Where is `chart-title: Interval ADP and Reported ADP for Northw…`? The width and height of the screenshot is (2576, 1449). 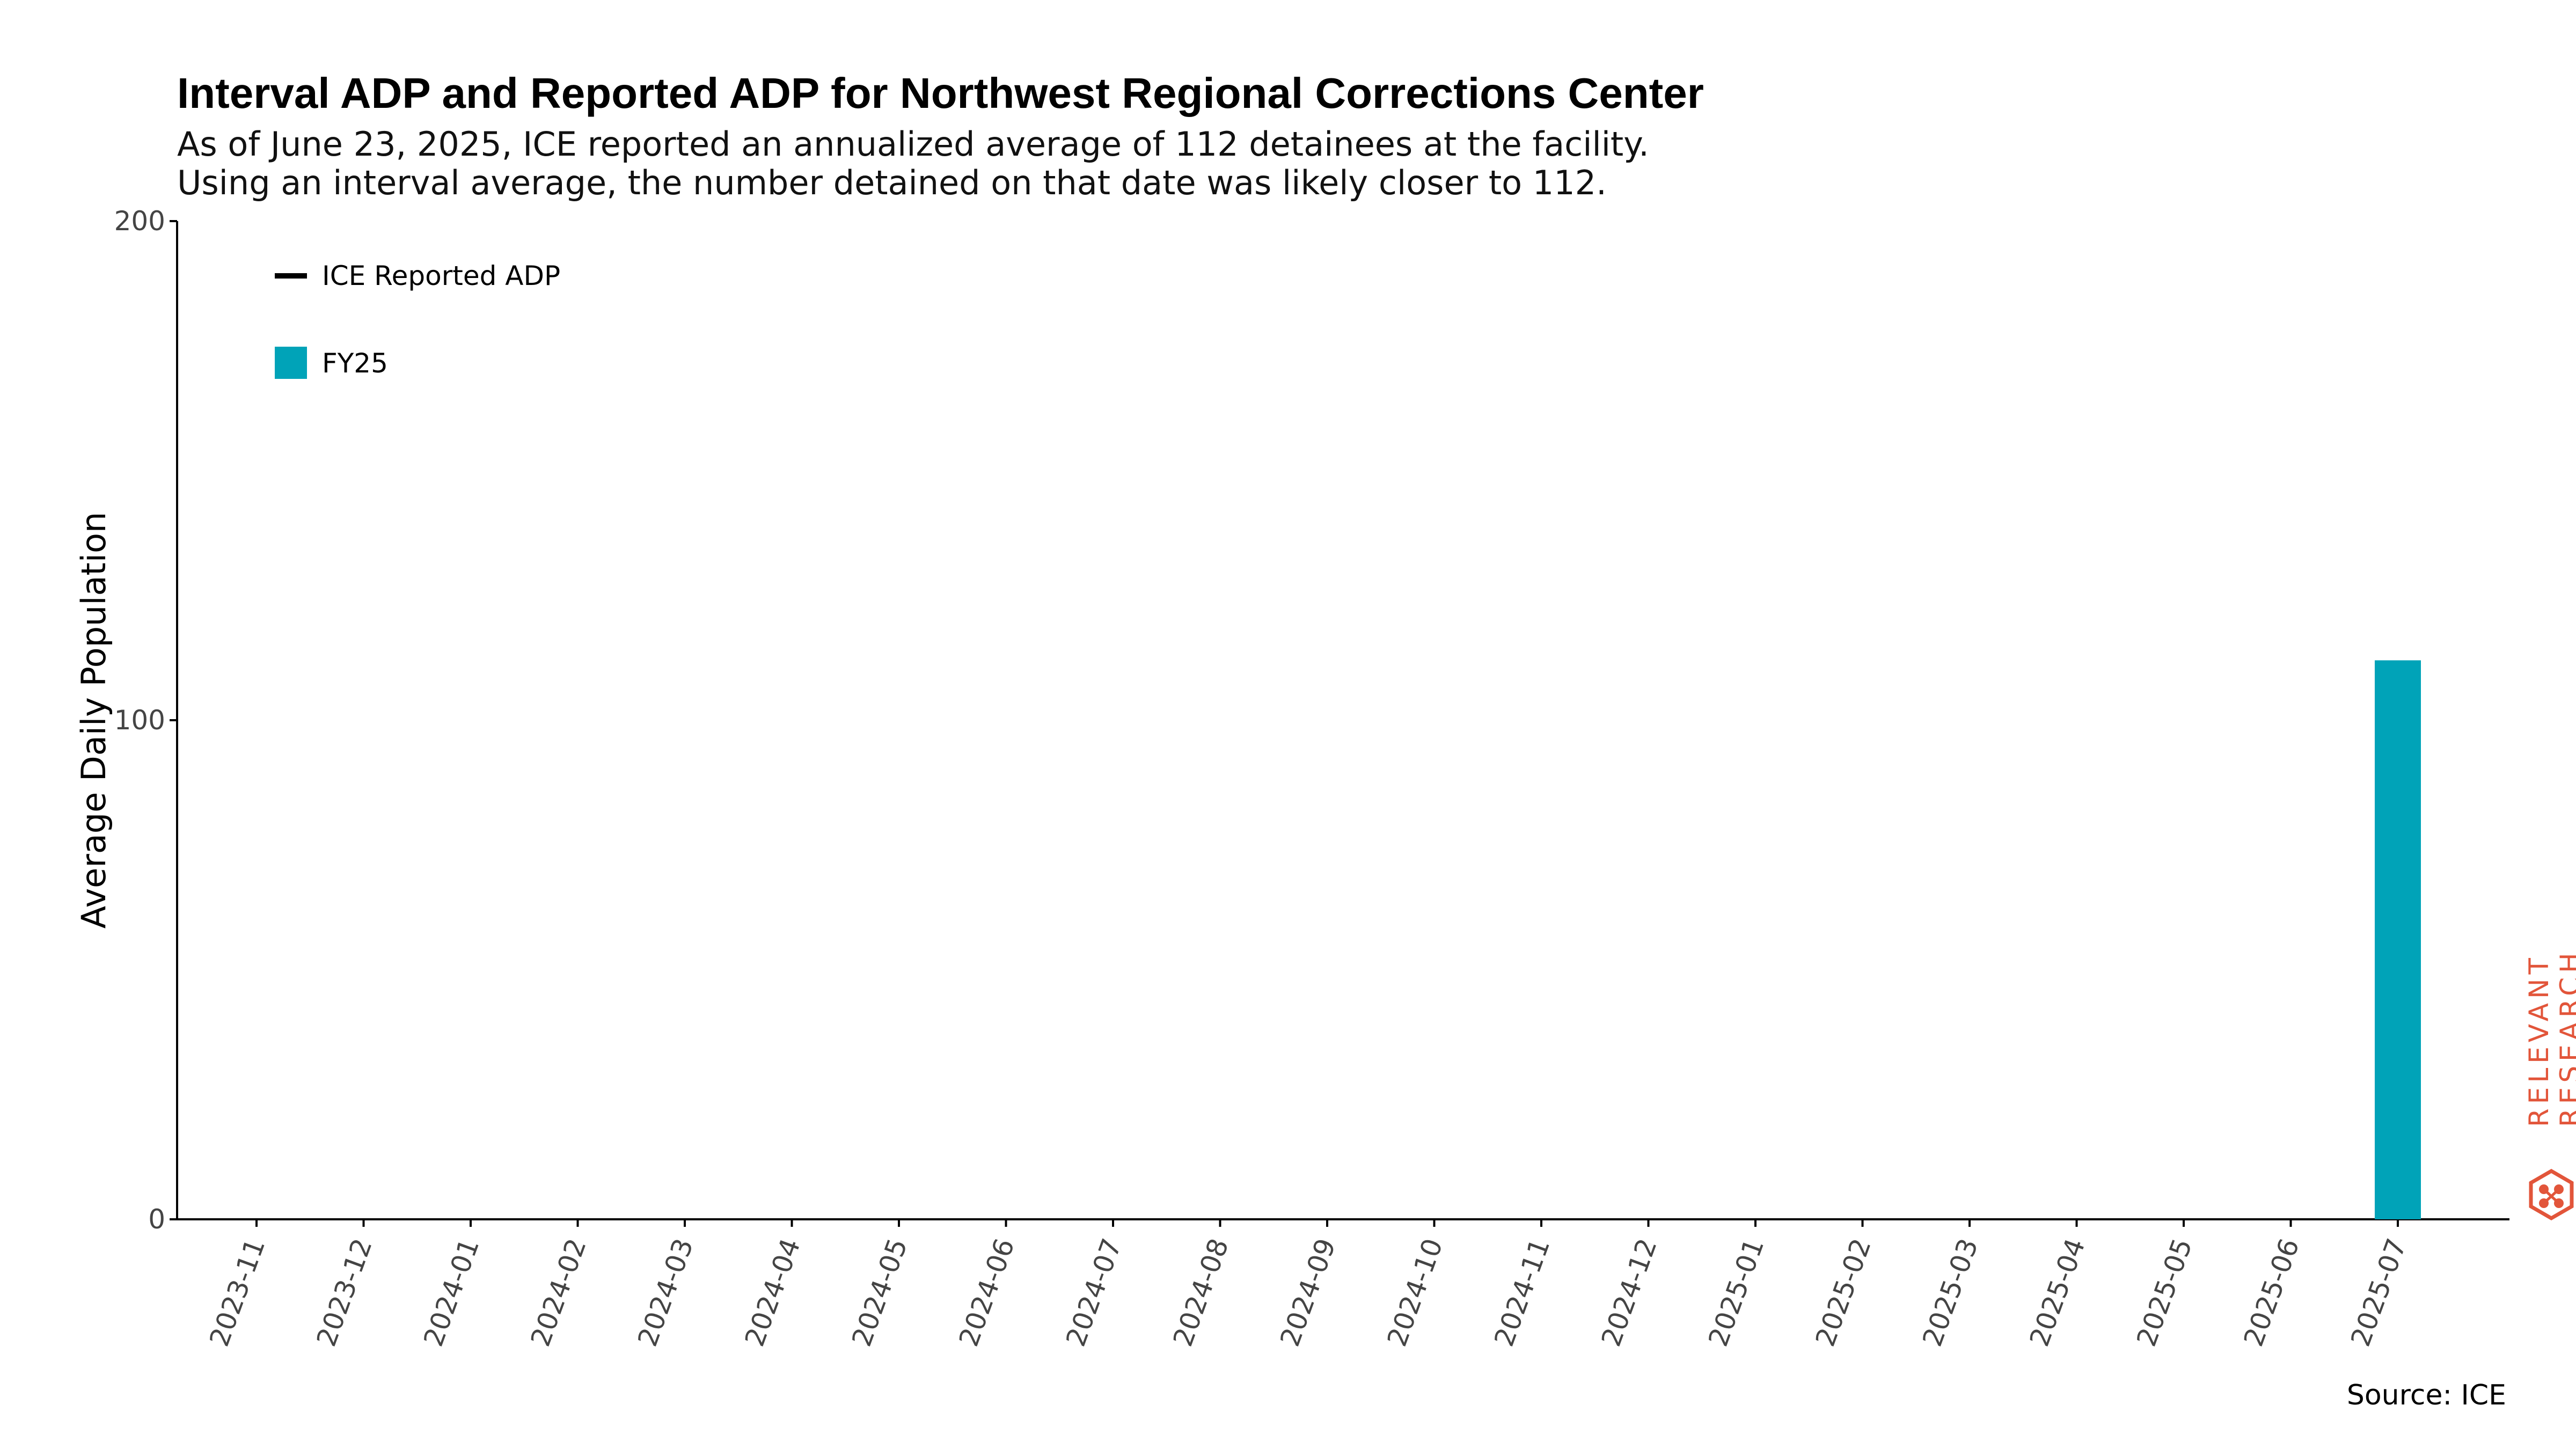
chart-title: Interval ADP and Reported ADP for Northw… is located at coordinates (940, 93).